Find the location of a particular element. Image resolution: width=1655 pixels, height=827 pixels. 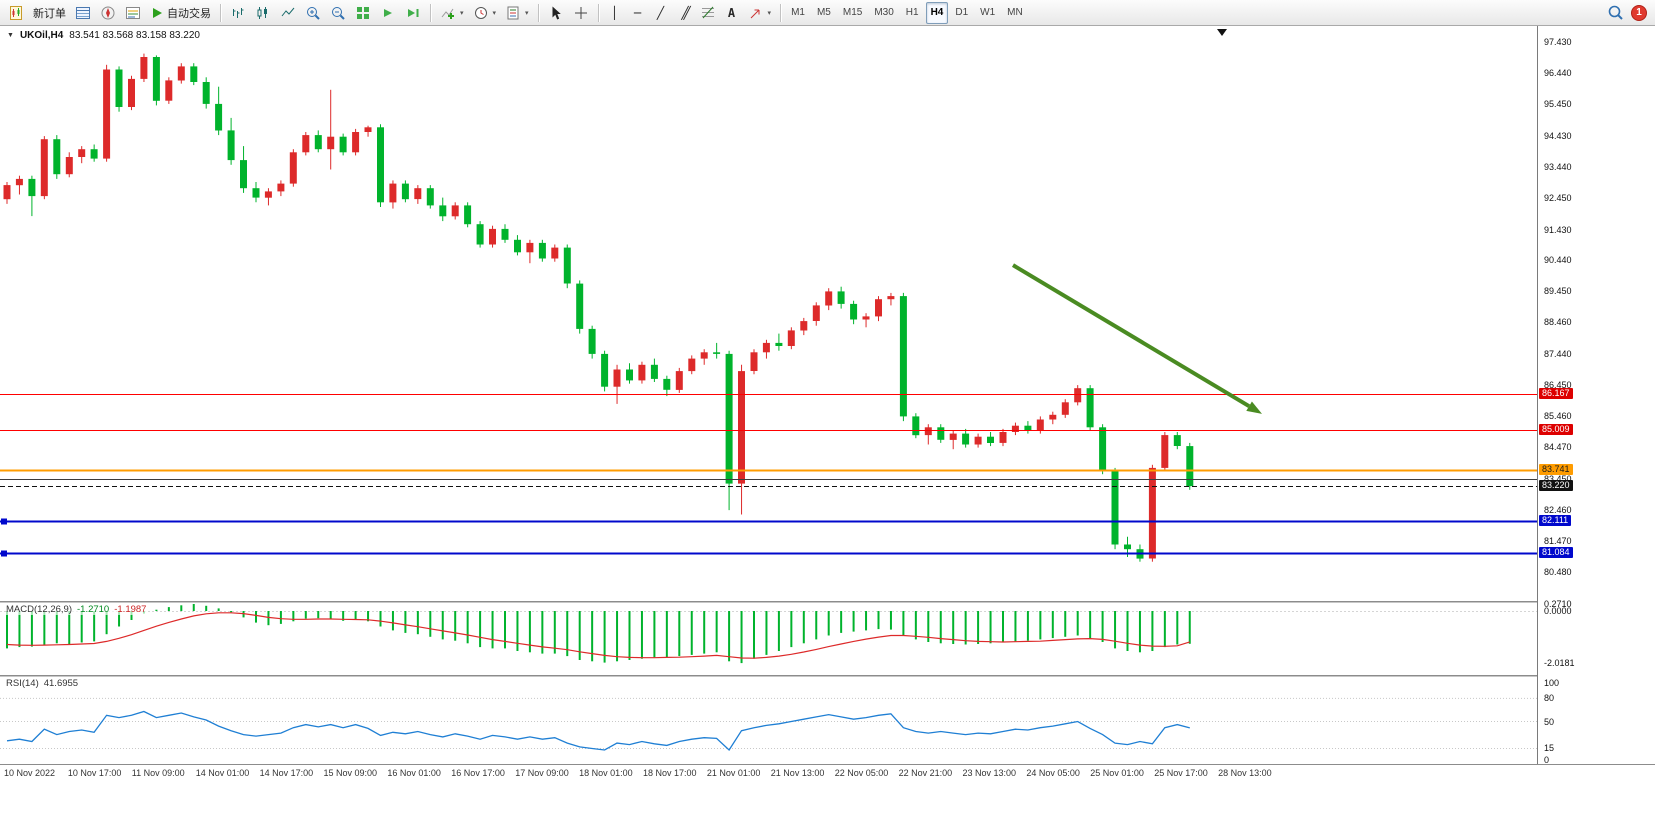

price-tick: 82.460 is located at coordinates (1558, 509).